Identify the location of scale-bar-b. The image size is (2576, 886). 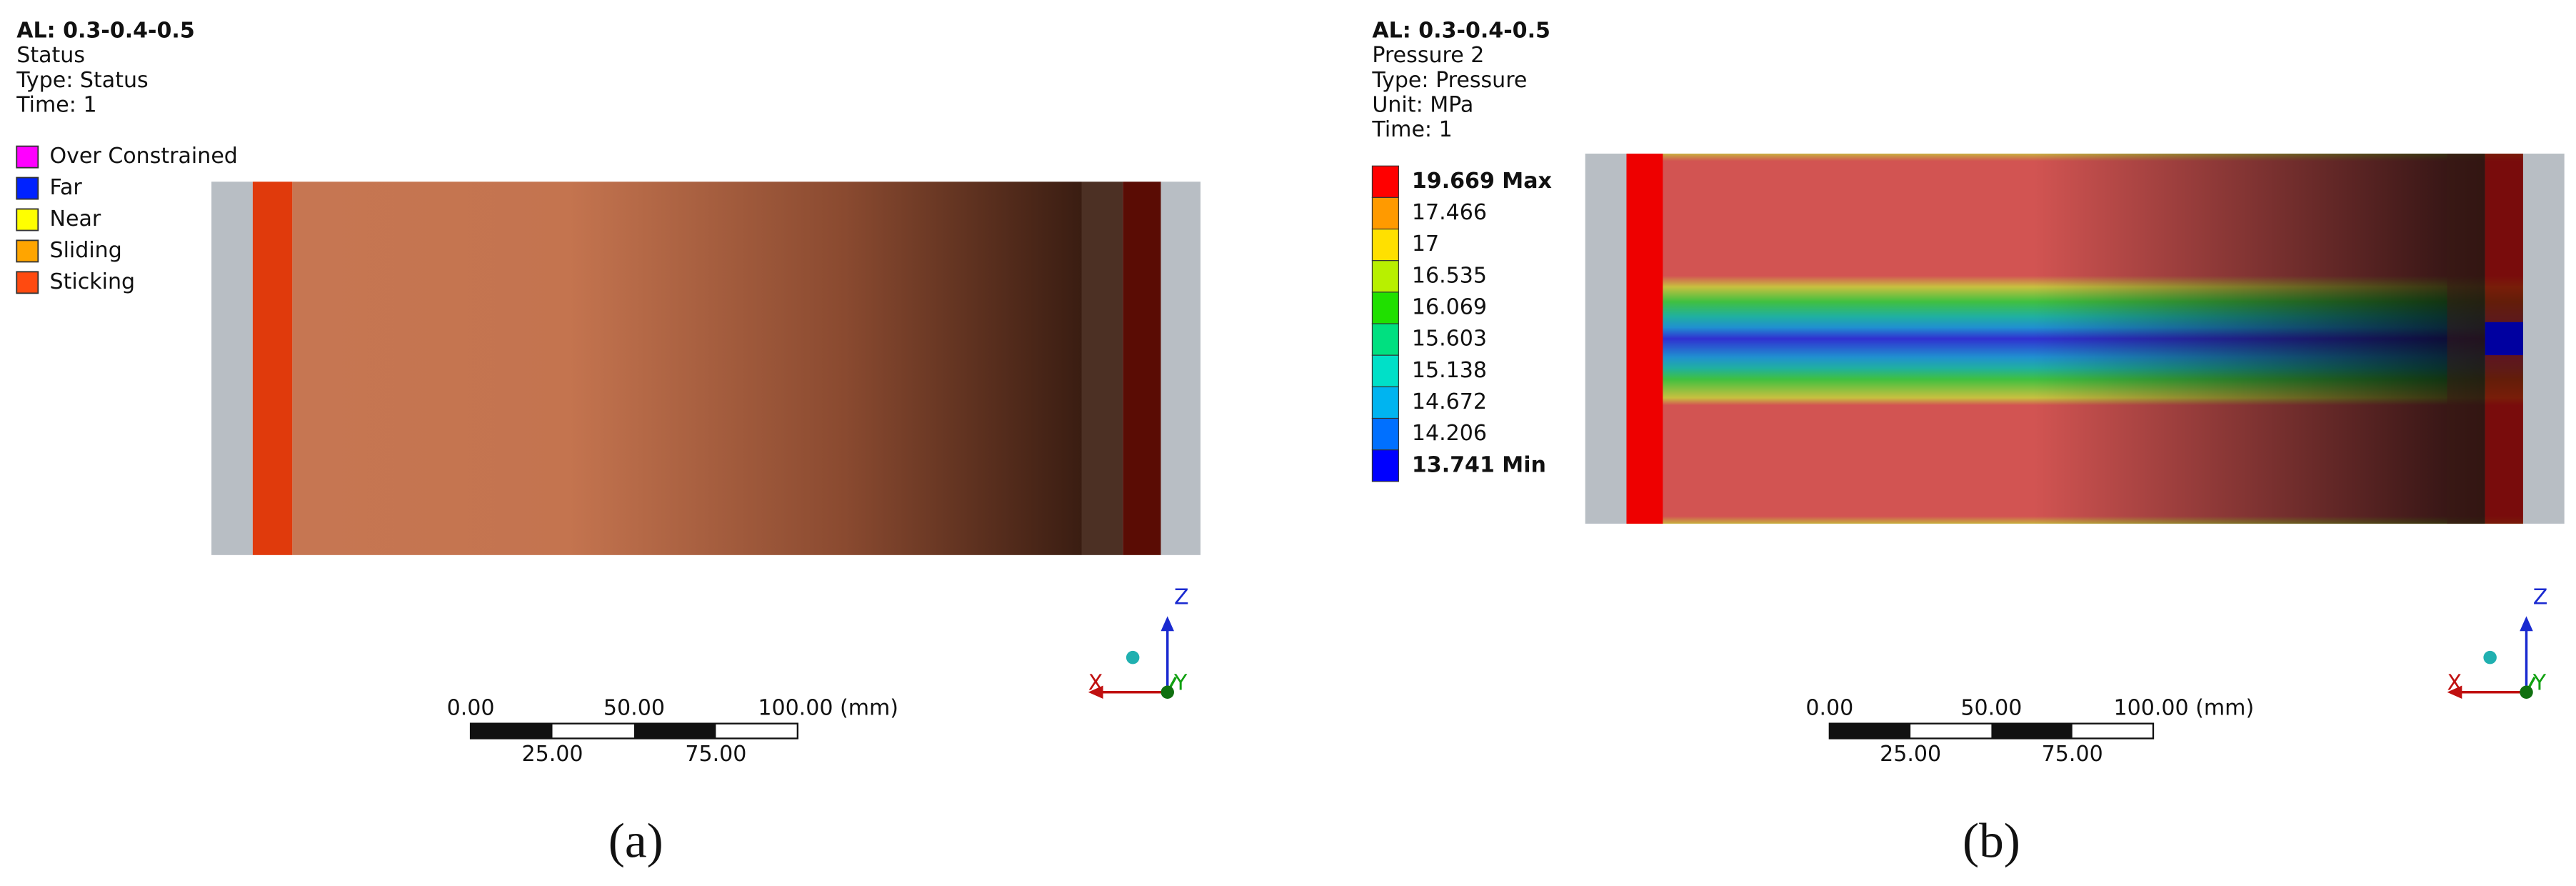
(1991, 731).